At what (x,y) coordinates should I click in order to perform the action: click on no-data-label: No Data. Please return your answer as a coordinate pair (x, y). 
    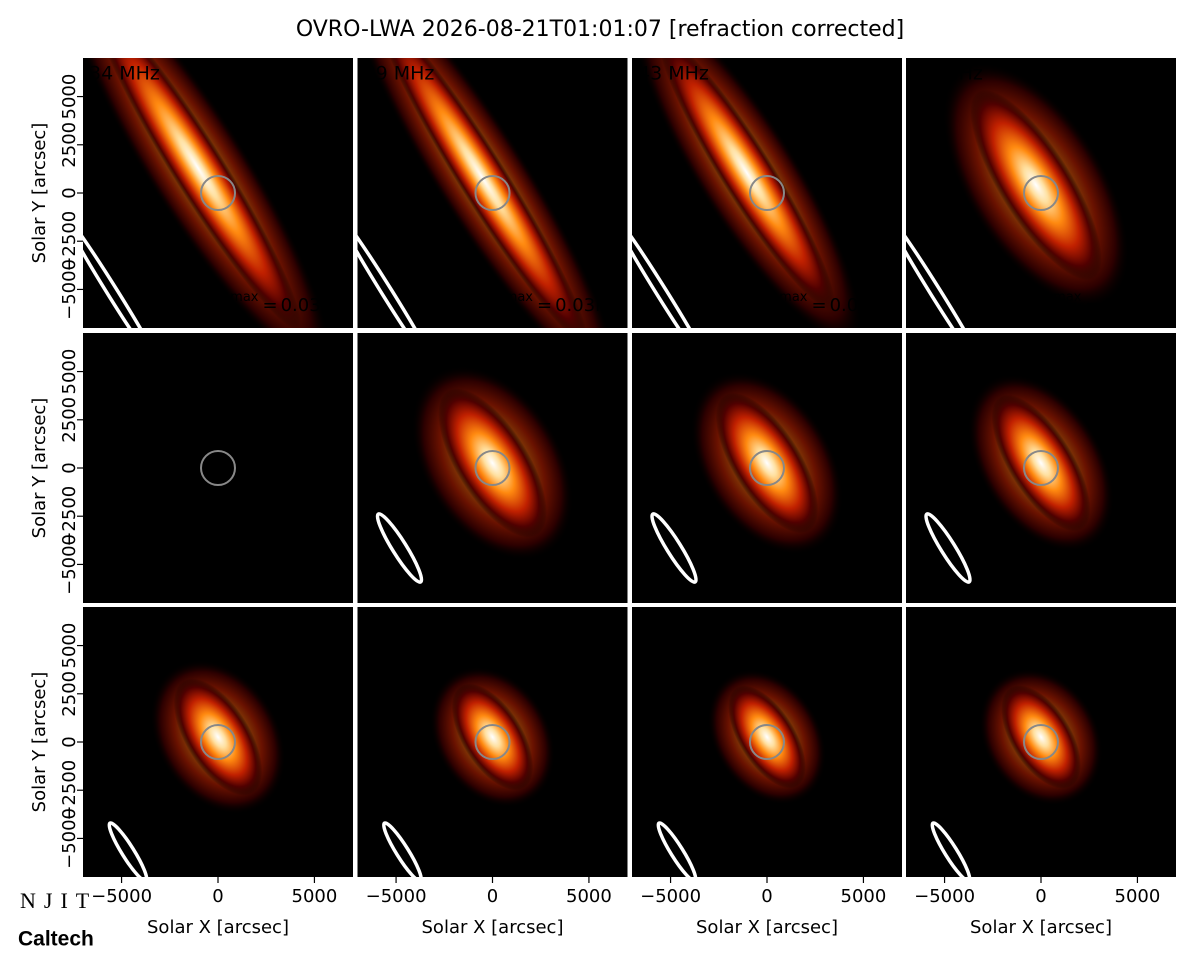
    Looking at the image, I should click on (218, 467).